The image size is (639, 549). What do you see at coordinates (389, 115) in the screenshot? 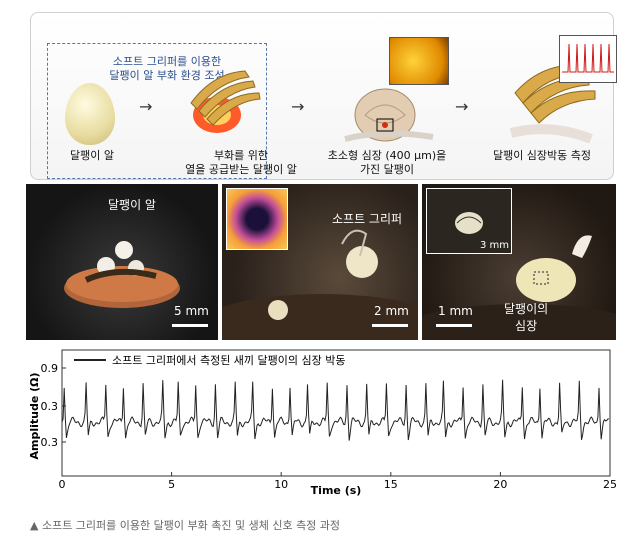
I see `snail-image` at bounding box center [389, 115].